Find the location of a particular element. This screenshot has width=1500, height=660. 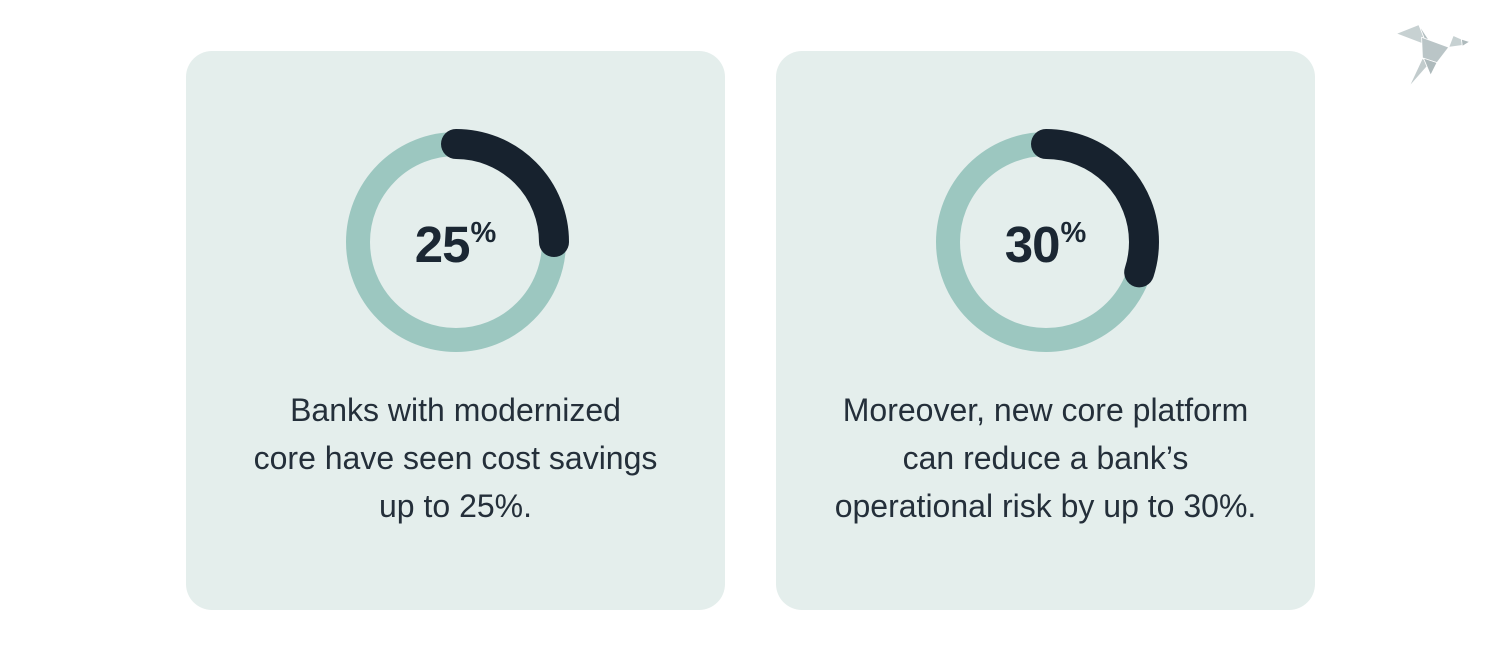

donut-chart-25: 25 % is located at coordinates (456, 242).